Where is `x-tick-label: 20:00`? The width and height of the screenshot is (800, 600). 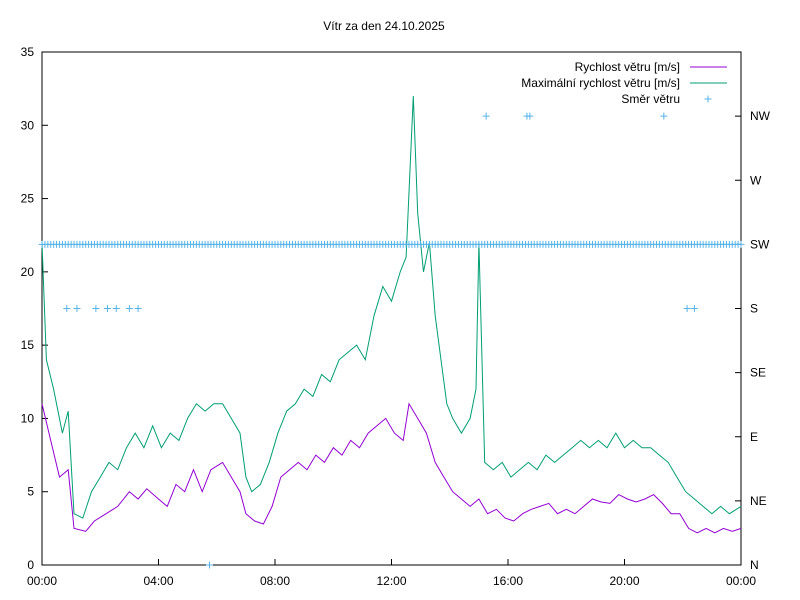 x-tick-label: 20:00 is located at coordinates (624, 581).